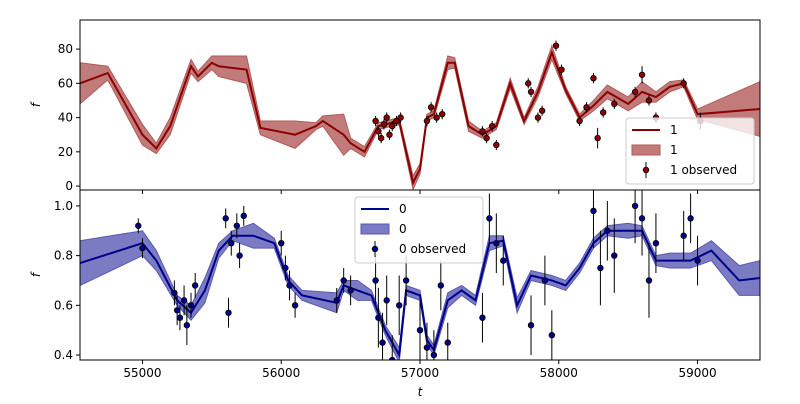  I want to click on legend: 1 1 1 observed, so click(690, 151).